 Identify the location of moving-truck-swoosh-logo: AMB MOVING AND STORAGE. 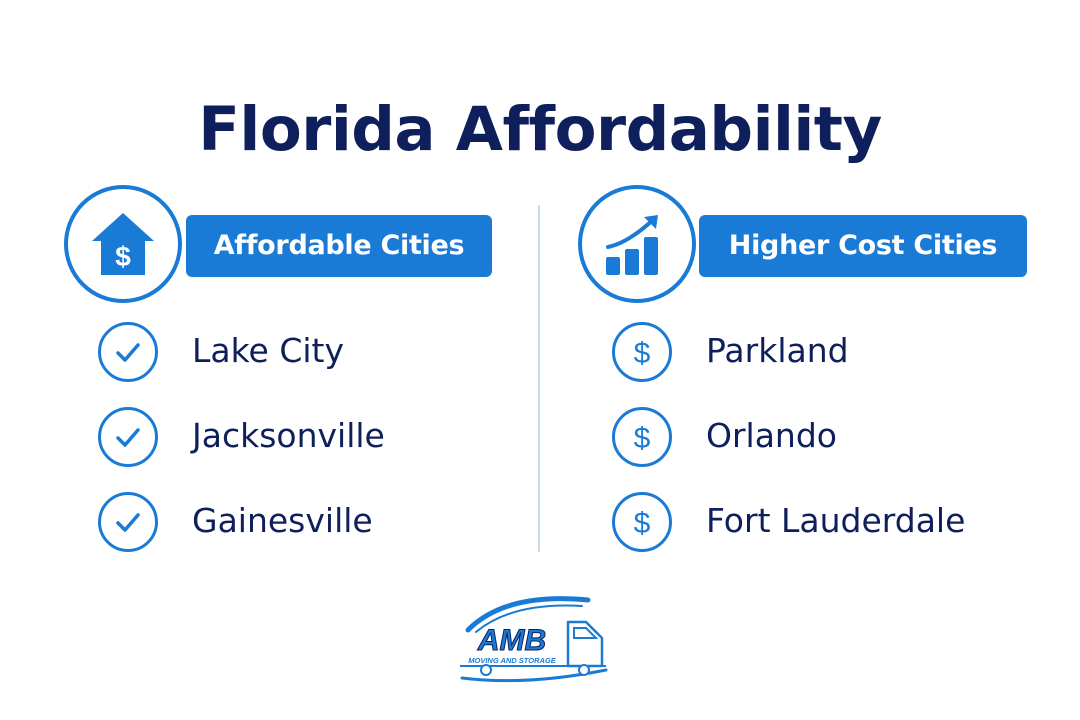
(534, 639).